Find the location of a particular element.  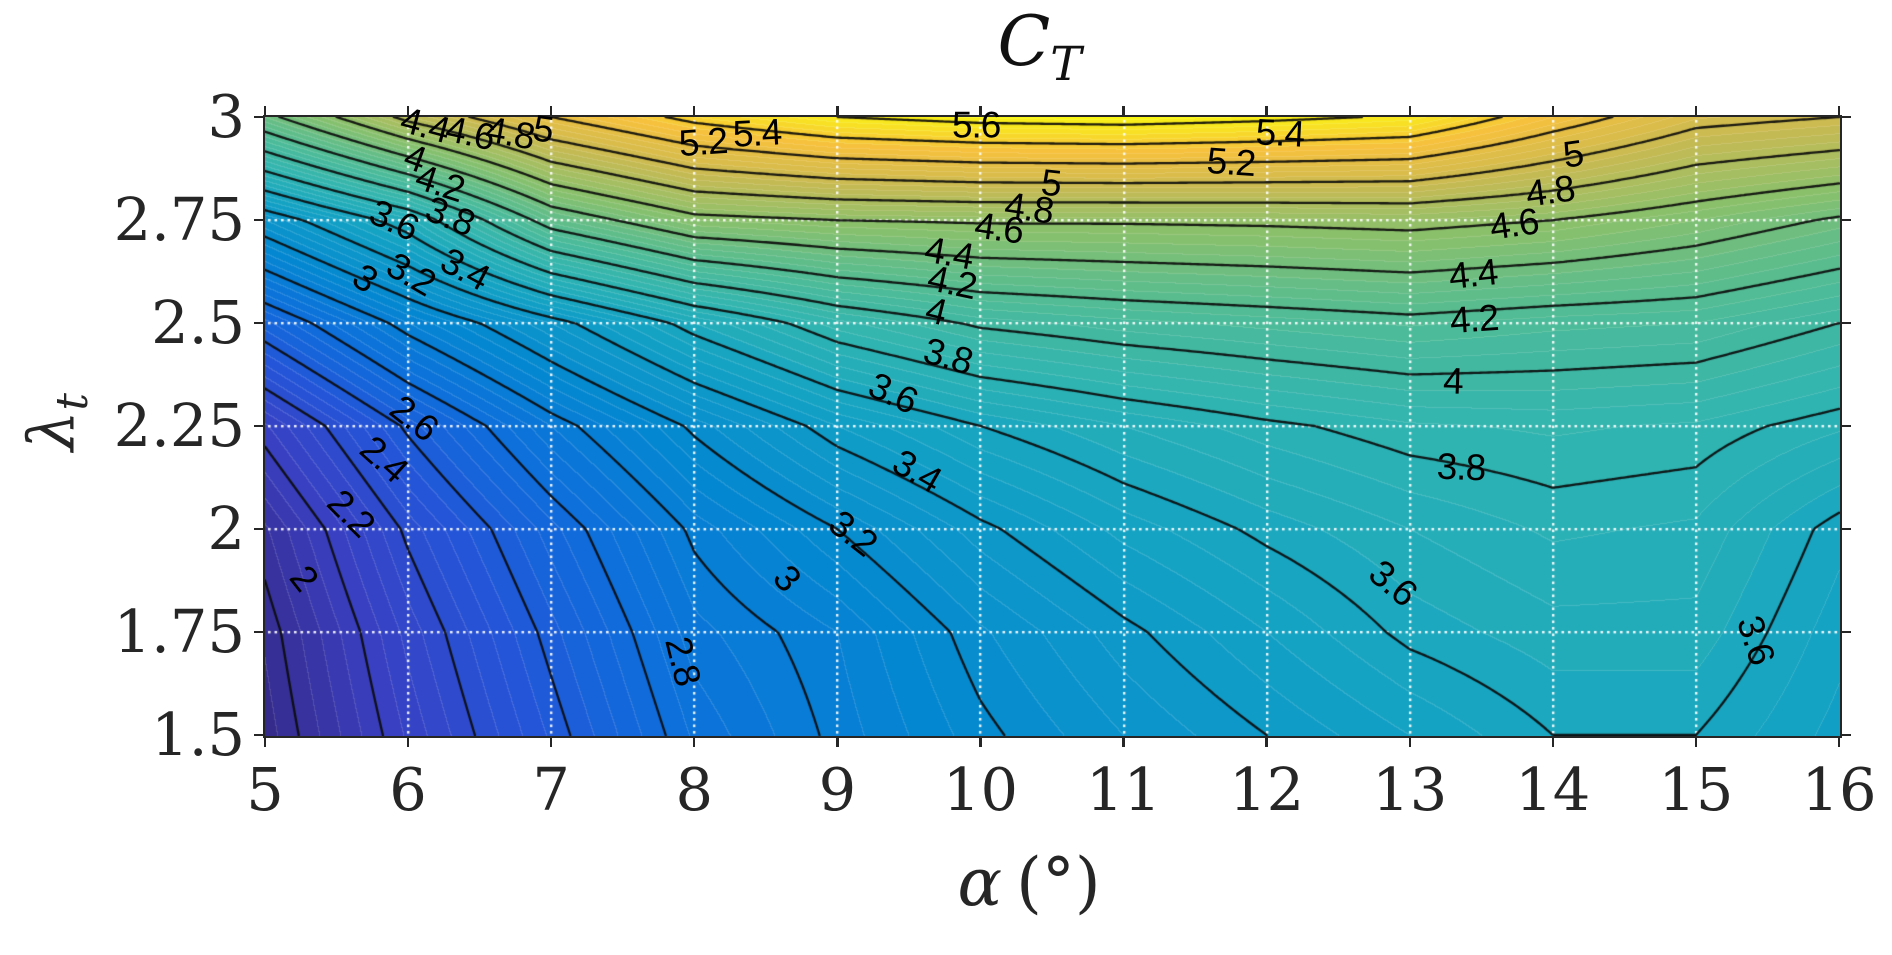

y-tick-label-2.75: 2.75 is located at coordinates (179, 219).